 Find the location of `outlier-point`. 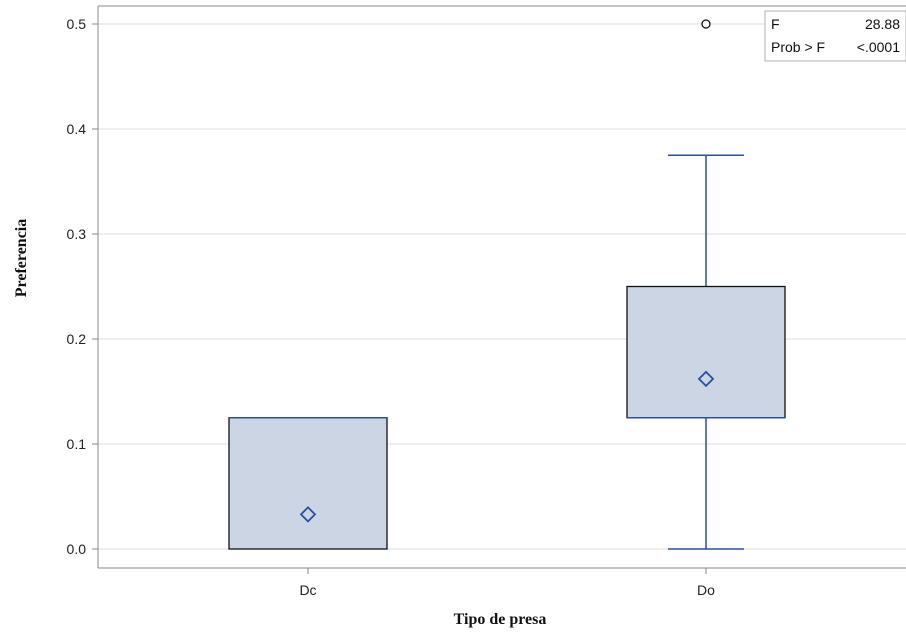

outlier-point is located at coordinates (706, 24).